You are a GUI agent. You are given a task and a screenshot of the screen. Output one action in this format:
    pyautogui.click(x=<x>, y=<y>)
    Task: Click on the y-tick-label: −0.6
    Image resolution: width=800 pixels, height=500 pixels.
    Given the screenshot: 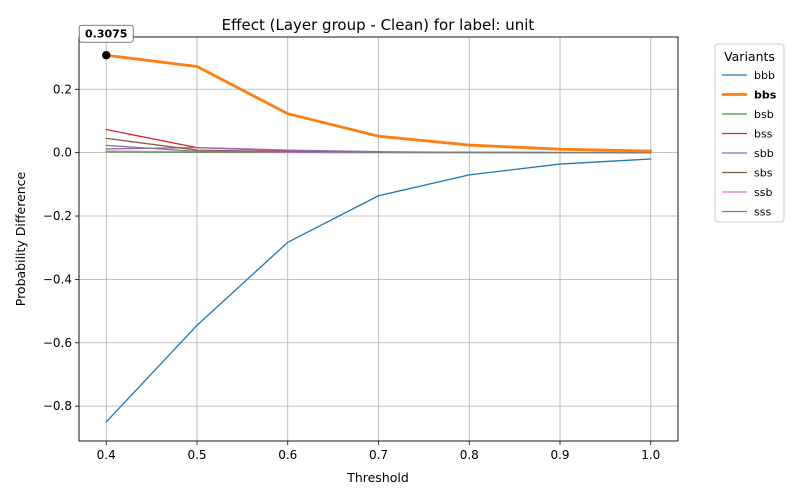 What is the action you would take?
    pyautogui.click(x=57, y=343)
    